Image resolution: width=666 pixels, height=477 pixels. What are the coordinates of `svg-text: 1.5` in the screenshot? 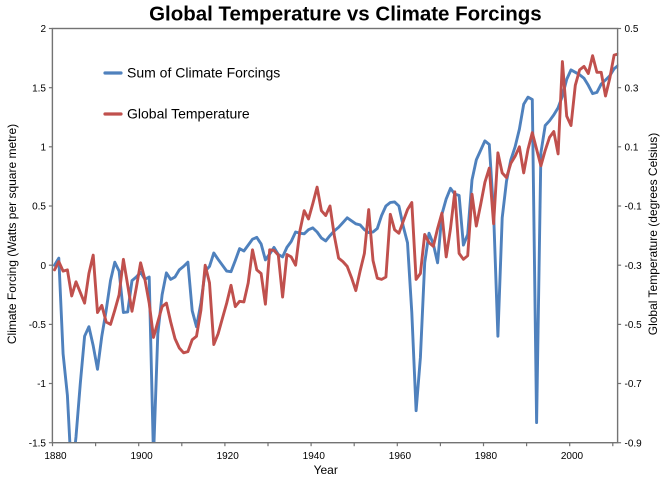 It's located at (39, 88).